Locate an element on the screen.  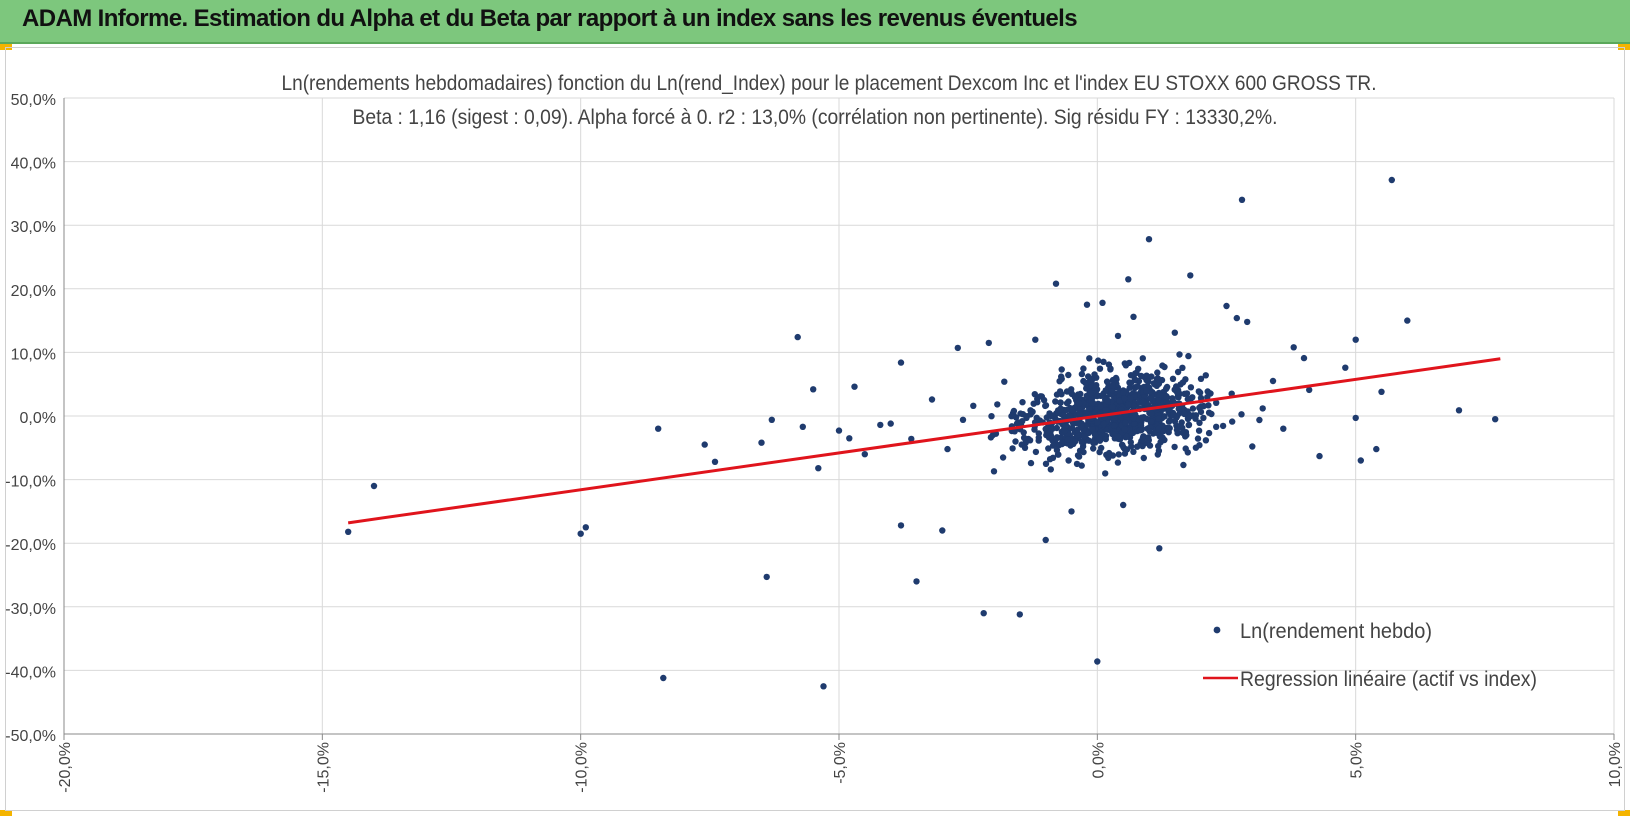
y-tick-label: -20,0% is located at coordinates (30, 545).